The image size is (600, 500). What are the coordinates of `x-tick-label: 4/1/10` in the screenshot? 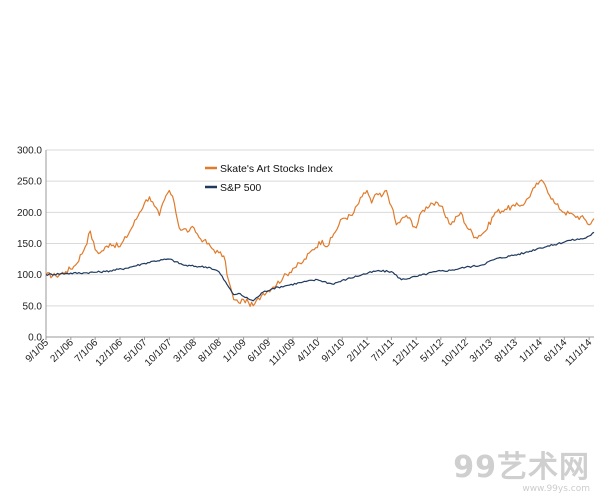 It's located at (309, 351).